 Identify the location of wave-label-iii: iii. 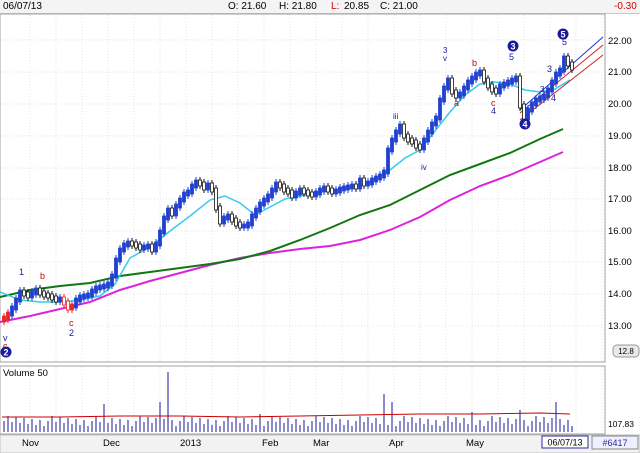
(396, 116).